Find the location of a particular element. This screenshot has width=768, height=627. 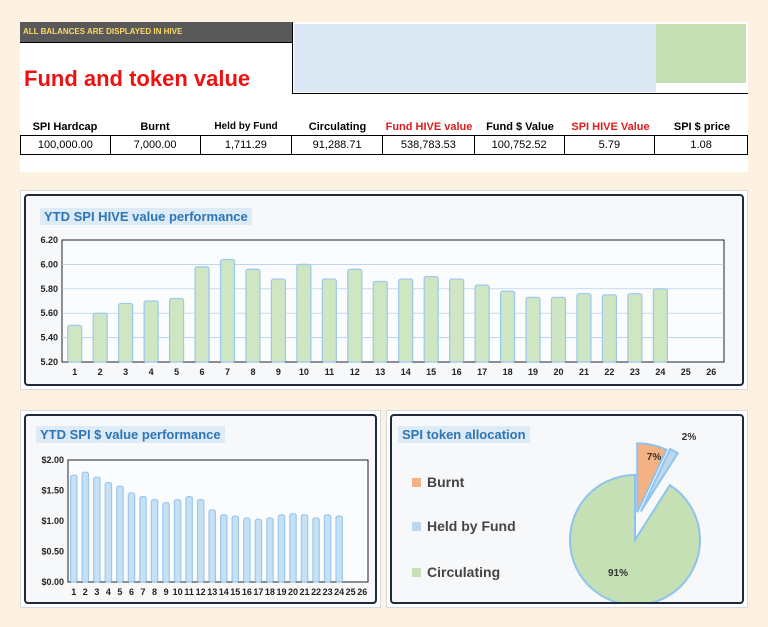

x-tick-label: 24 is located at coordinates (339, 592).